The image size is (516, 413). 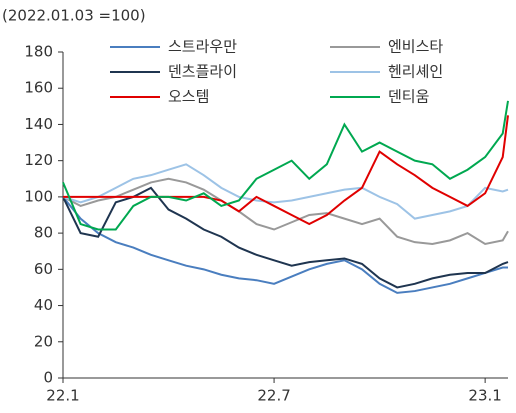 What do you see at coordinates (43, 233) in the screenshot?
I see `y-tick-label: 80` at bounding box center [43, 233].